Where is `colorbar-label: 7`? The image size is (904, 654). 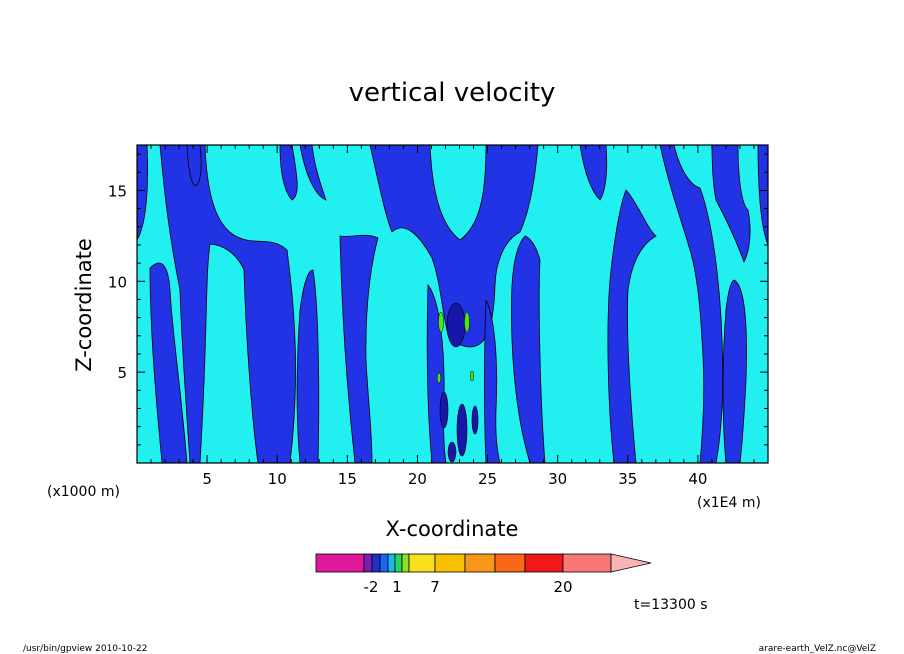
colorbar-label: 7 is located at coordinates (435, 587).